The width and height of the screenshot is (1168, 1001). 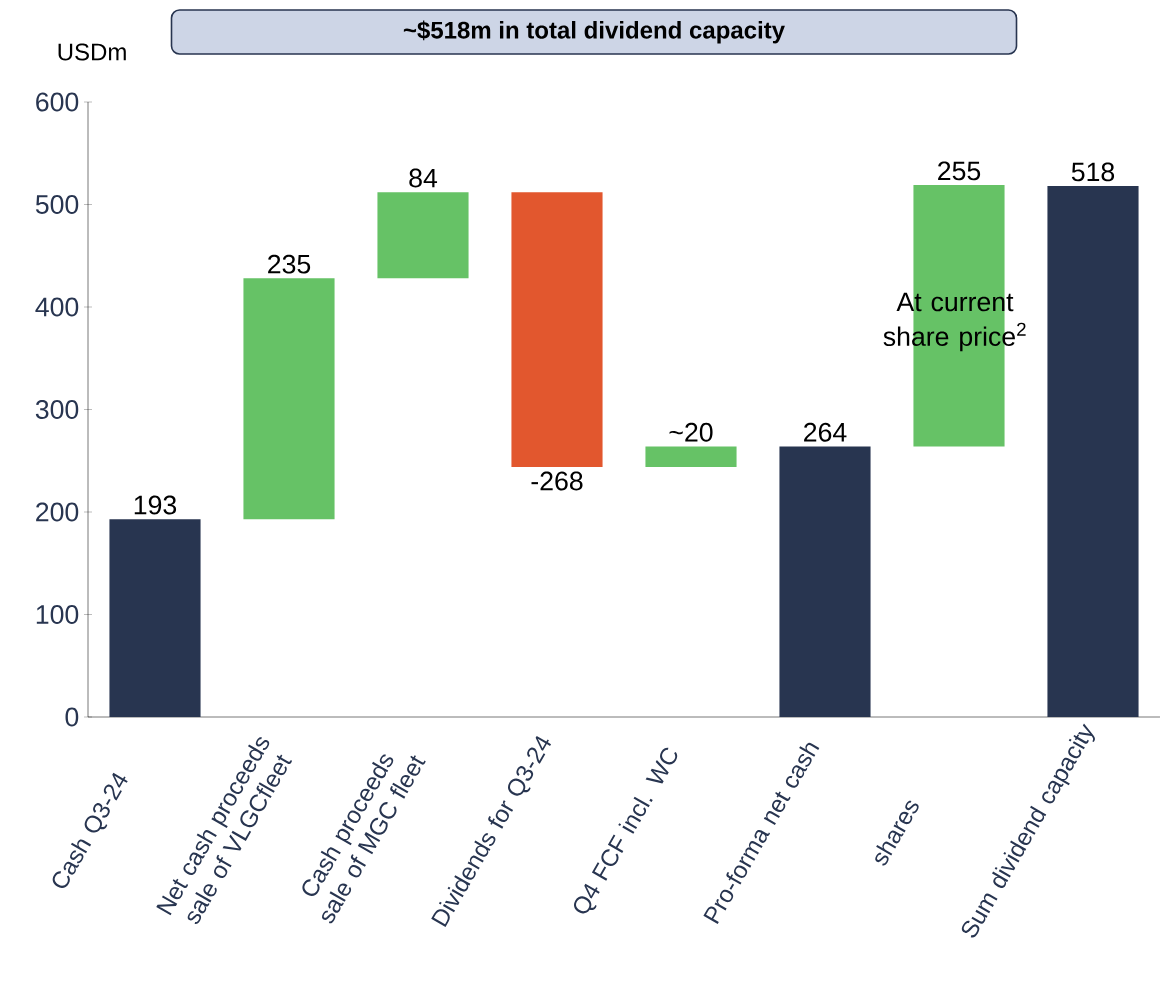 What do you see at coordinates (289, 264) in the screenshot?
I see `data-label: 235` at bounding box center [289, 264].